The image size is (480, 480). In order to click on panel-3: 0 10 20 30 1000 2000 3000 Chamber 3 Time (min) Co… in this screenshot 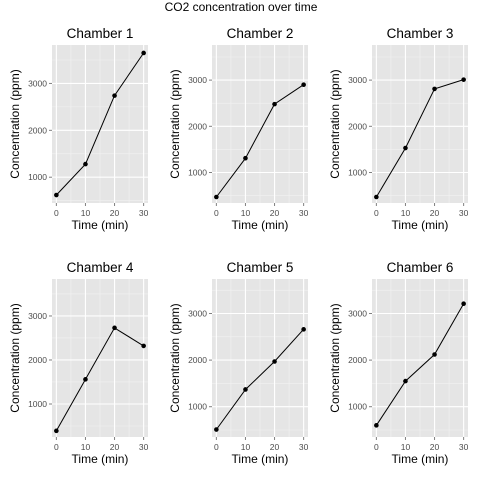, I will do `click(398, 129)`.